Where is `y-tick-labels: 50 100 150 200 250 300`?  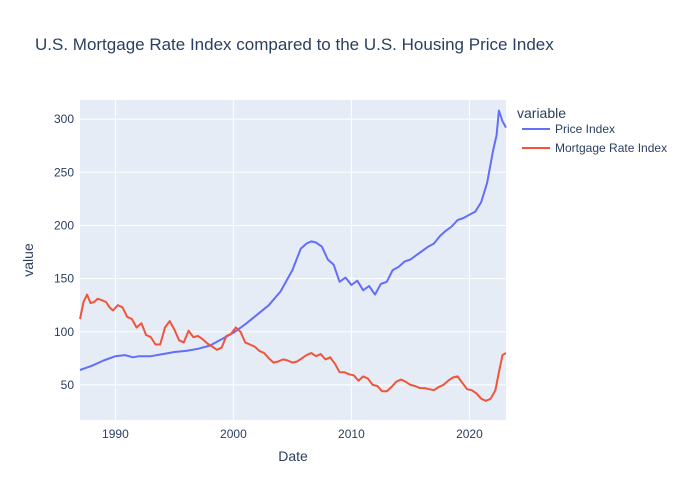 y-tick-labels: 50 100 150 200 250 300 is located at coordinates (64, 252).